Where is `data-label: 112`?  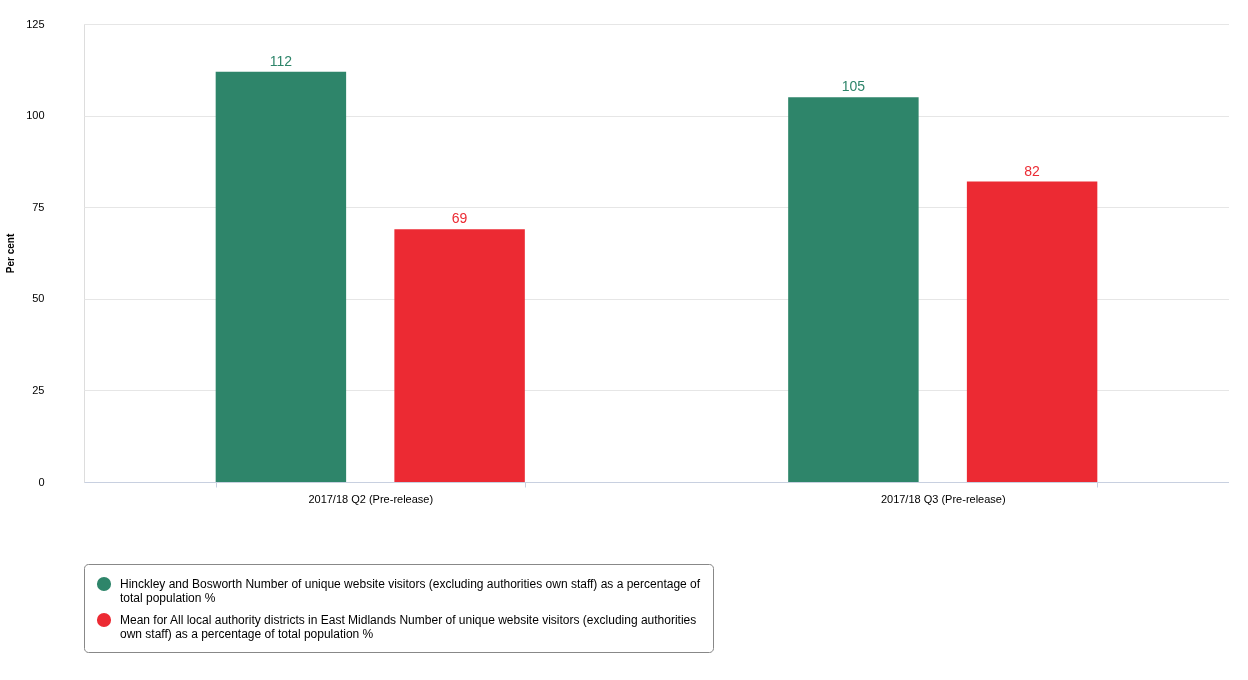 data-label: 112 is located at coordinates (281, 60).